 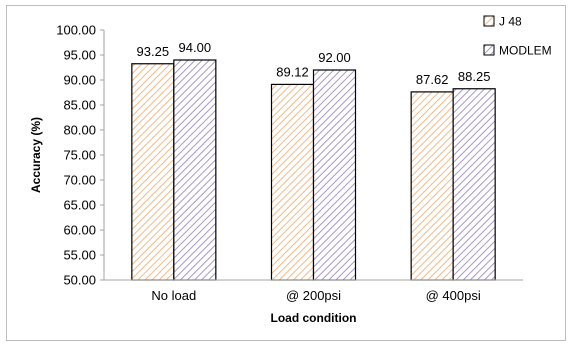 What do you see at coordinates (76, 30) in the screenshot?
I see `y-tick-label: 100.00` at bounding box center [76, 30].